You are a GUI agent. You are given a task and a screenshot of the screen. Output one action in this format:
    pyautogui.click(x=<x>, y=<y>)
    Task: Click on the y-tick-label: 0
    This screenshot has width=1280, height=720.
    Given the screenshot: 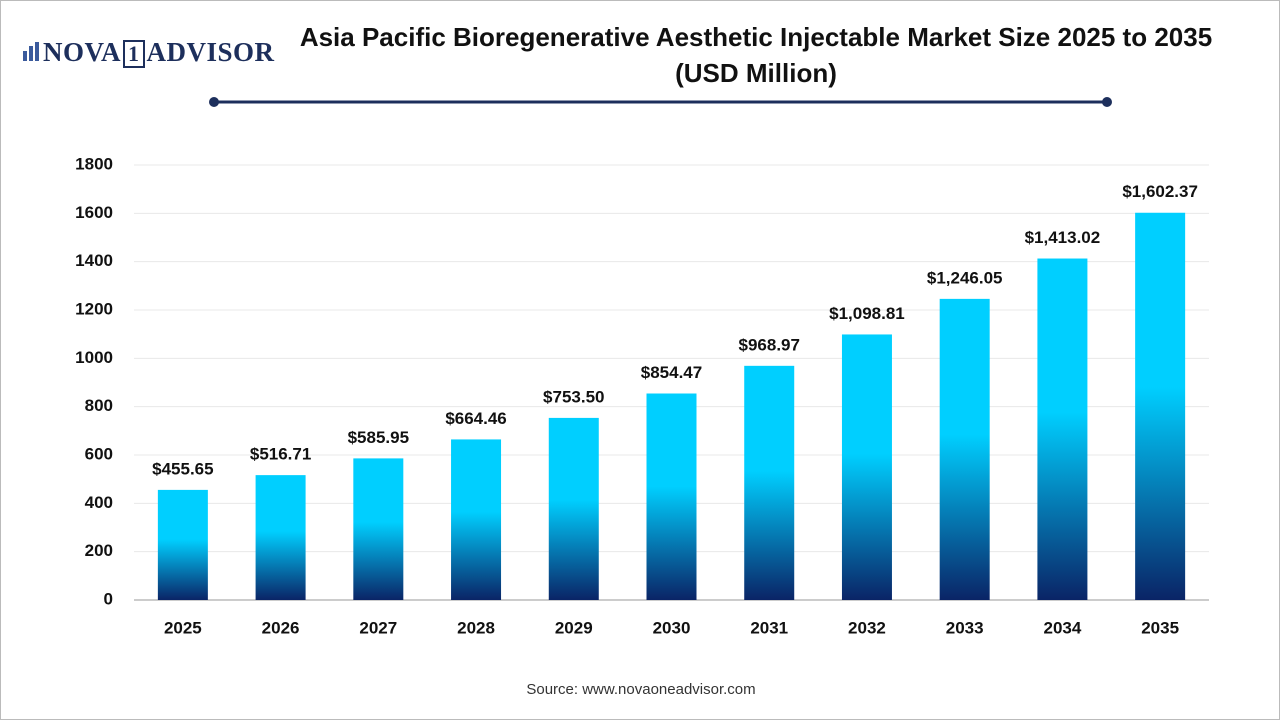 What is the action you would take?
    pyautogui.click(x=108, y=598)
    